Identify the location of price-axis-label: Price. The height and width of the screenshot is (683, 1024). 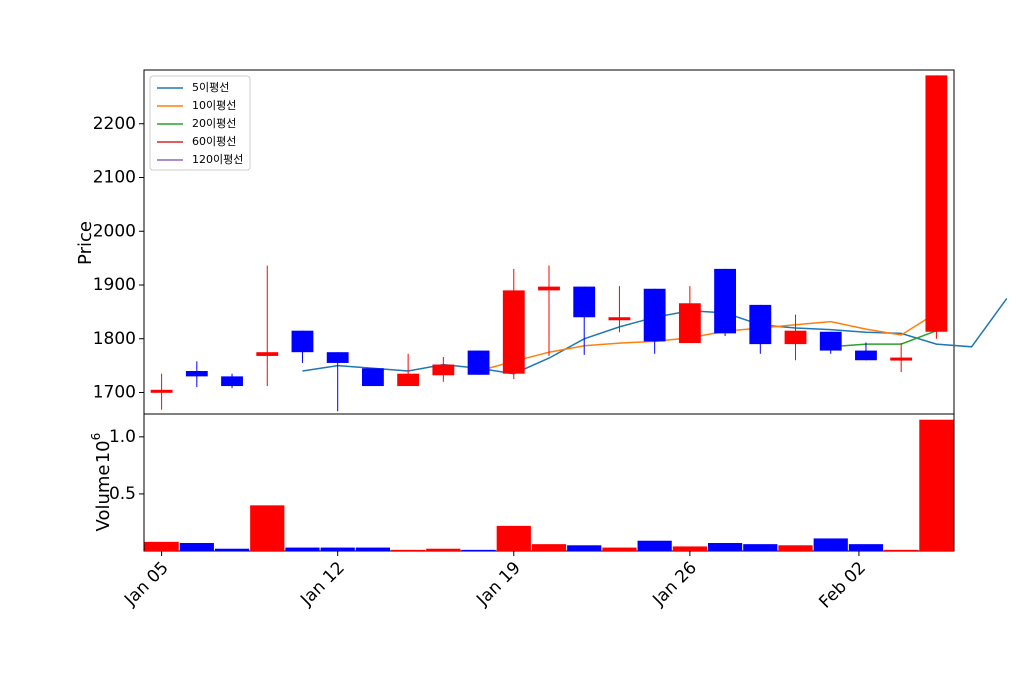
(85, 243).